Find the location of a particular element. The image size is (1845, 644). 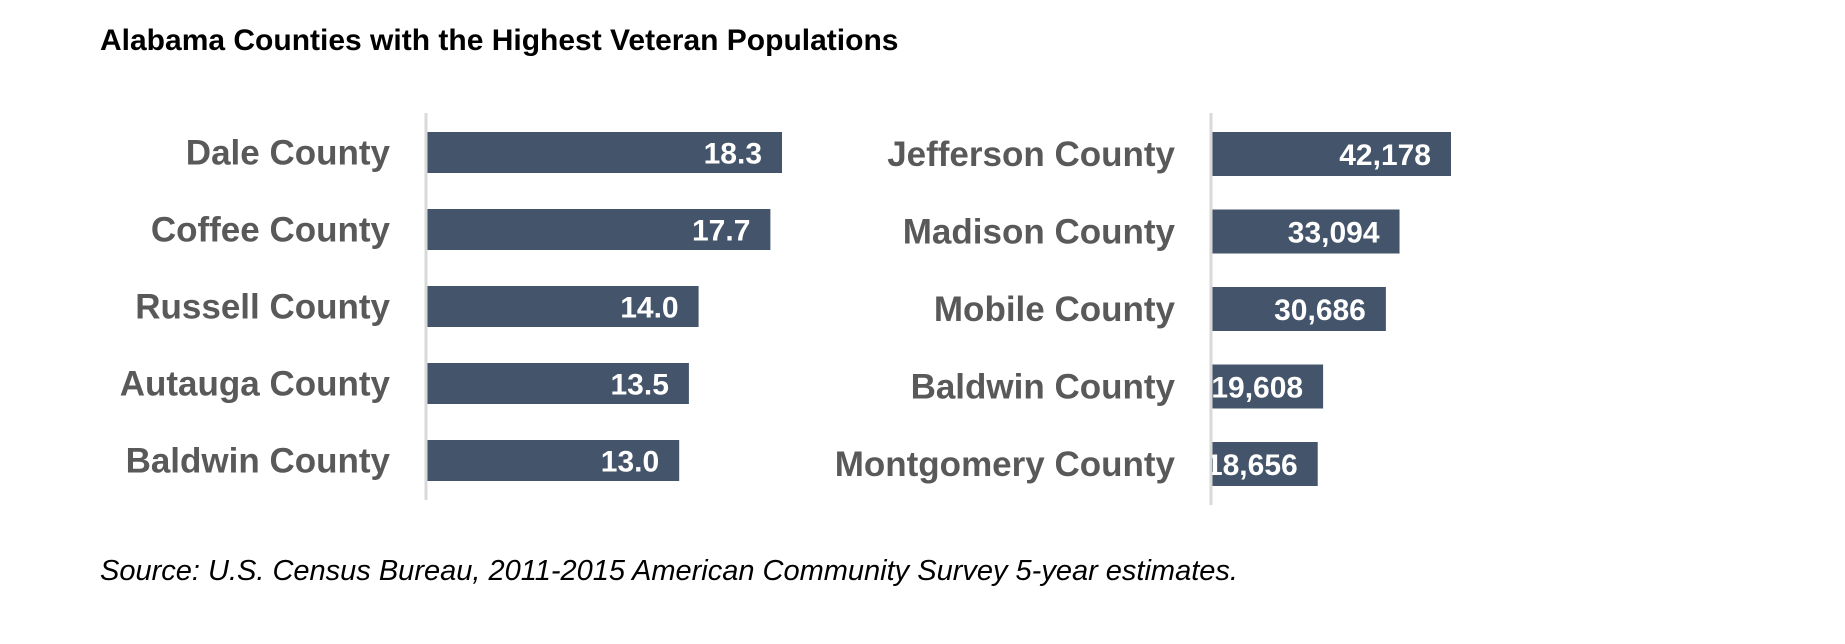

category-label-0-3: Autauga County is located at coordinates (255, 384).